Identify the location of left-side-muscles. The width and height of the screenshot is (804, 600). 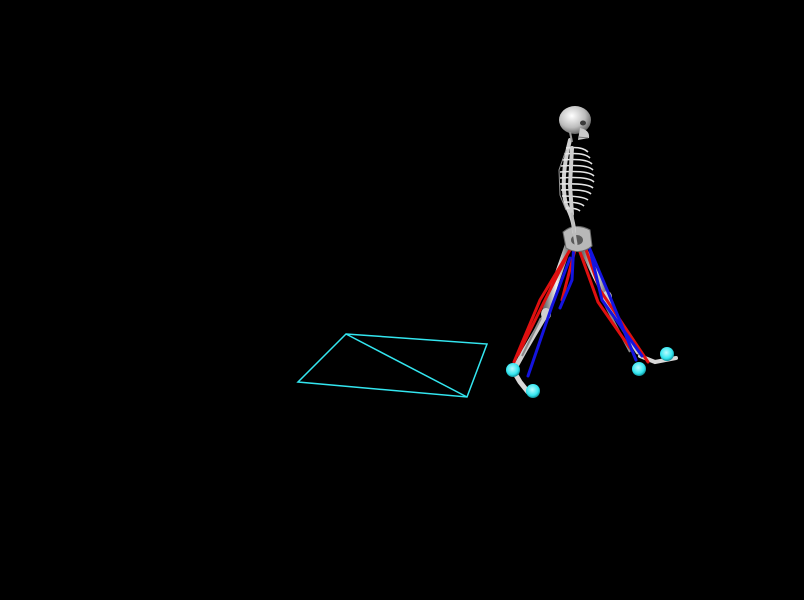
(585, 308).